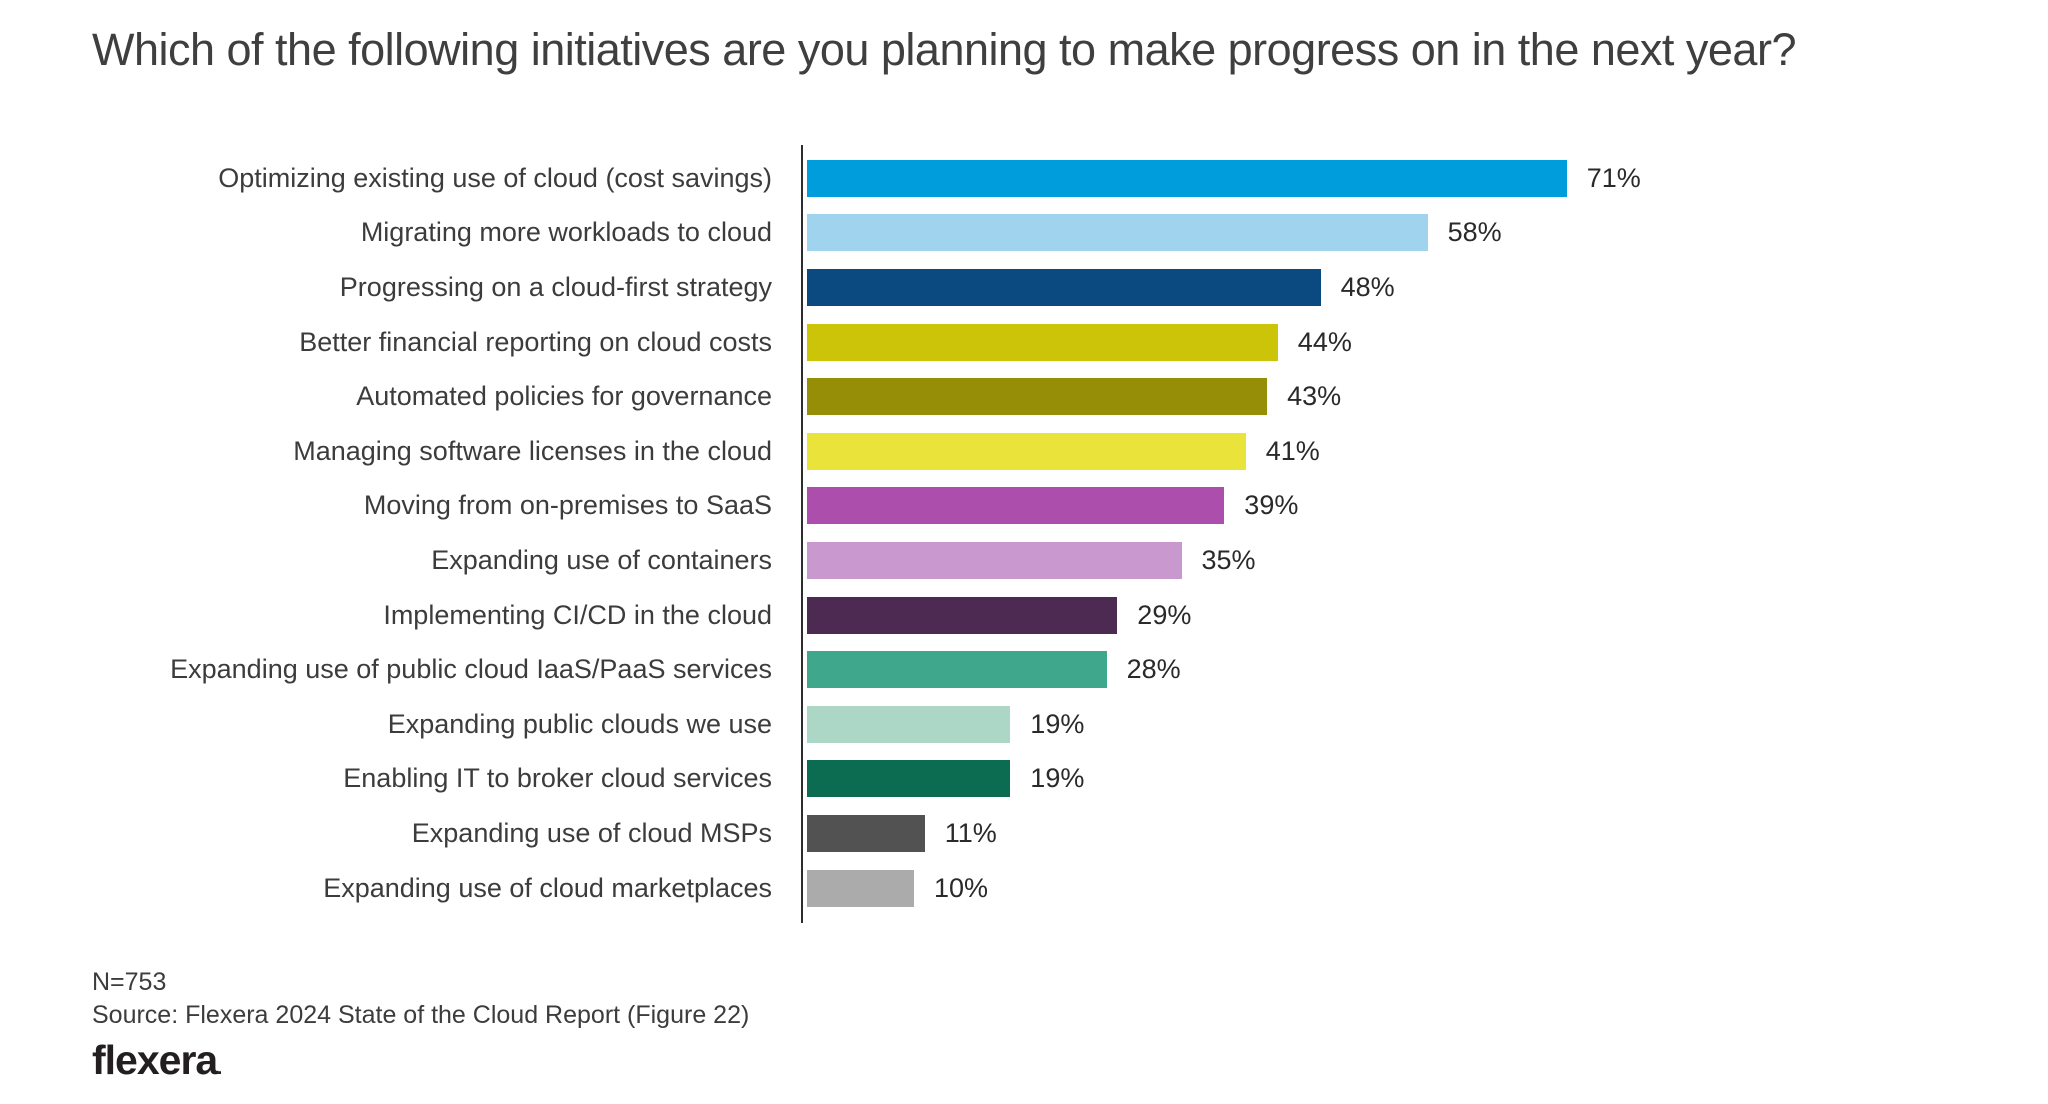  Describe the element at coordinates (1418, 669) in the screenshot. I see `bar-track: 28%` at that location.